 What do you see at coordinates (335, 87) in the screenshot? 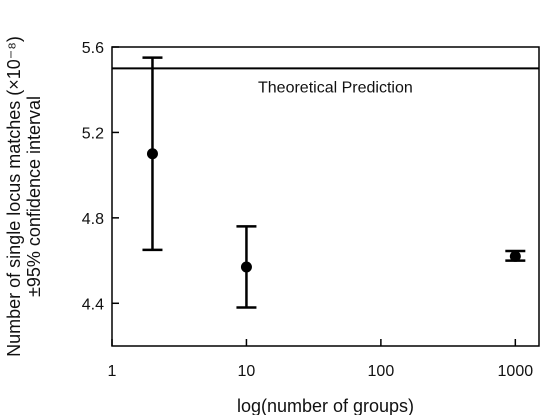
I see `reference-line-label: Theoretical Prediction` at bounding box center [335, 87].